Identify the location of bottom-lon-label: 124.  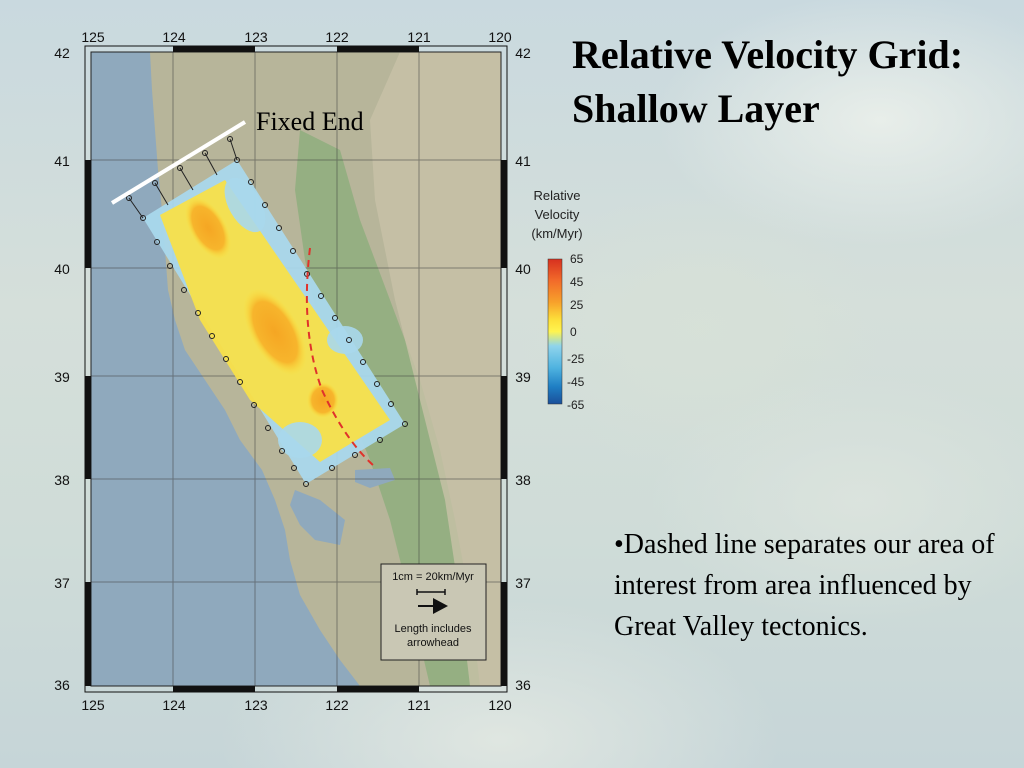
(174, 705).